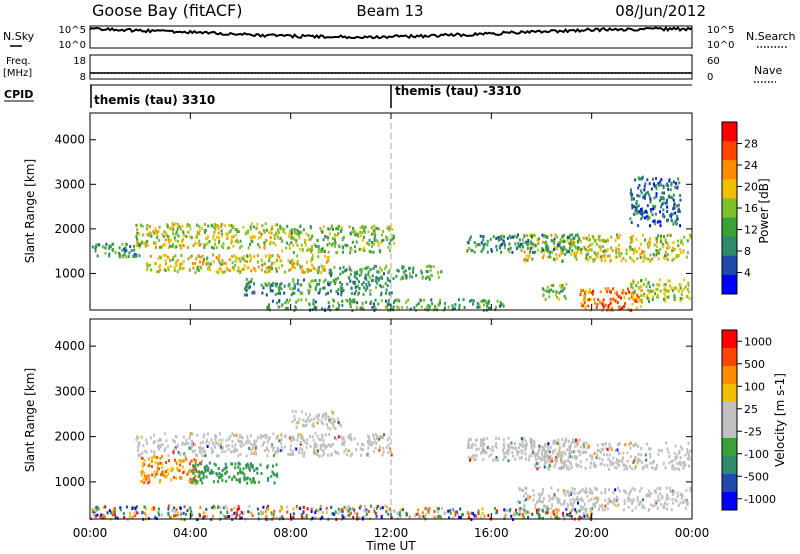  What do you see at coordinates (69, 184) in the screenshot?
I see `y-tick-label: 3000` at bounding box center [69, 184].